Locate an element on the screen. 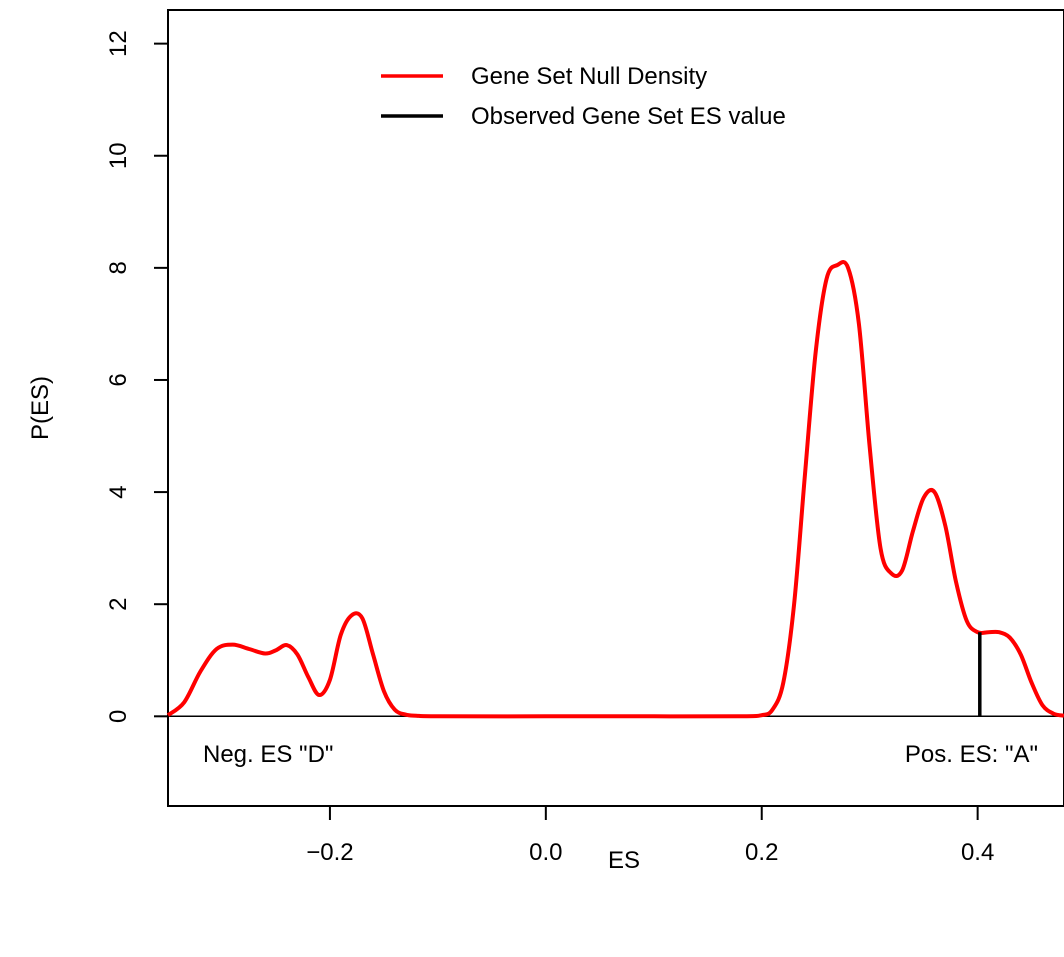 The image size is (1064, 957). y-axis-label: P(ES) is located at coordinates (40, 408).